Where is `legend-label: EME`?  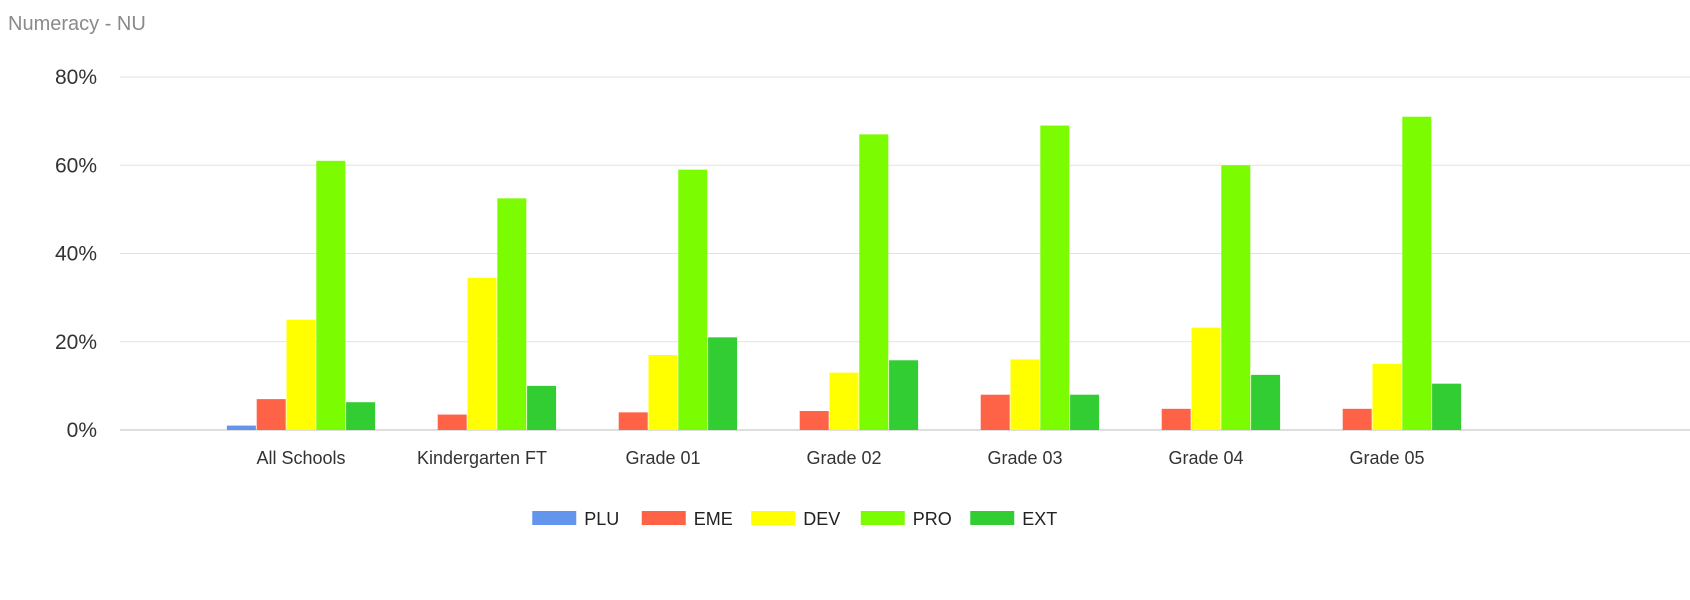
legend-label: EME is located at coordinates (713, 519).